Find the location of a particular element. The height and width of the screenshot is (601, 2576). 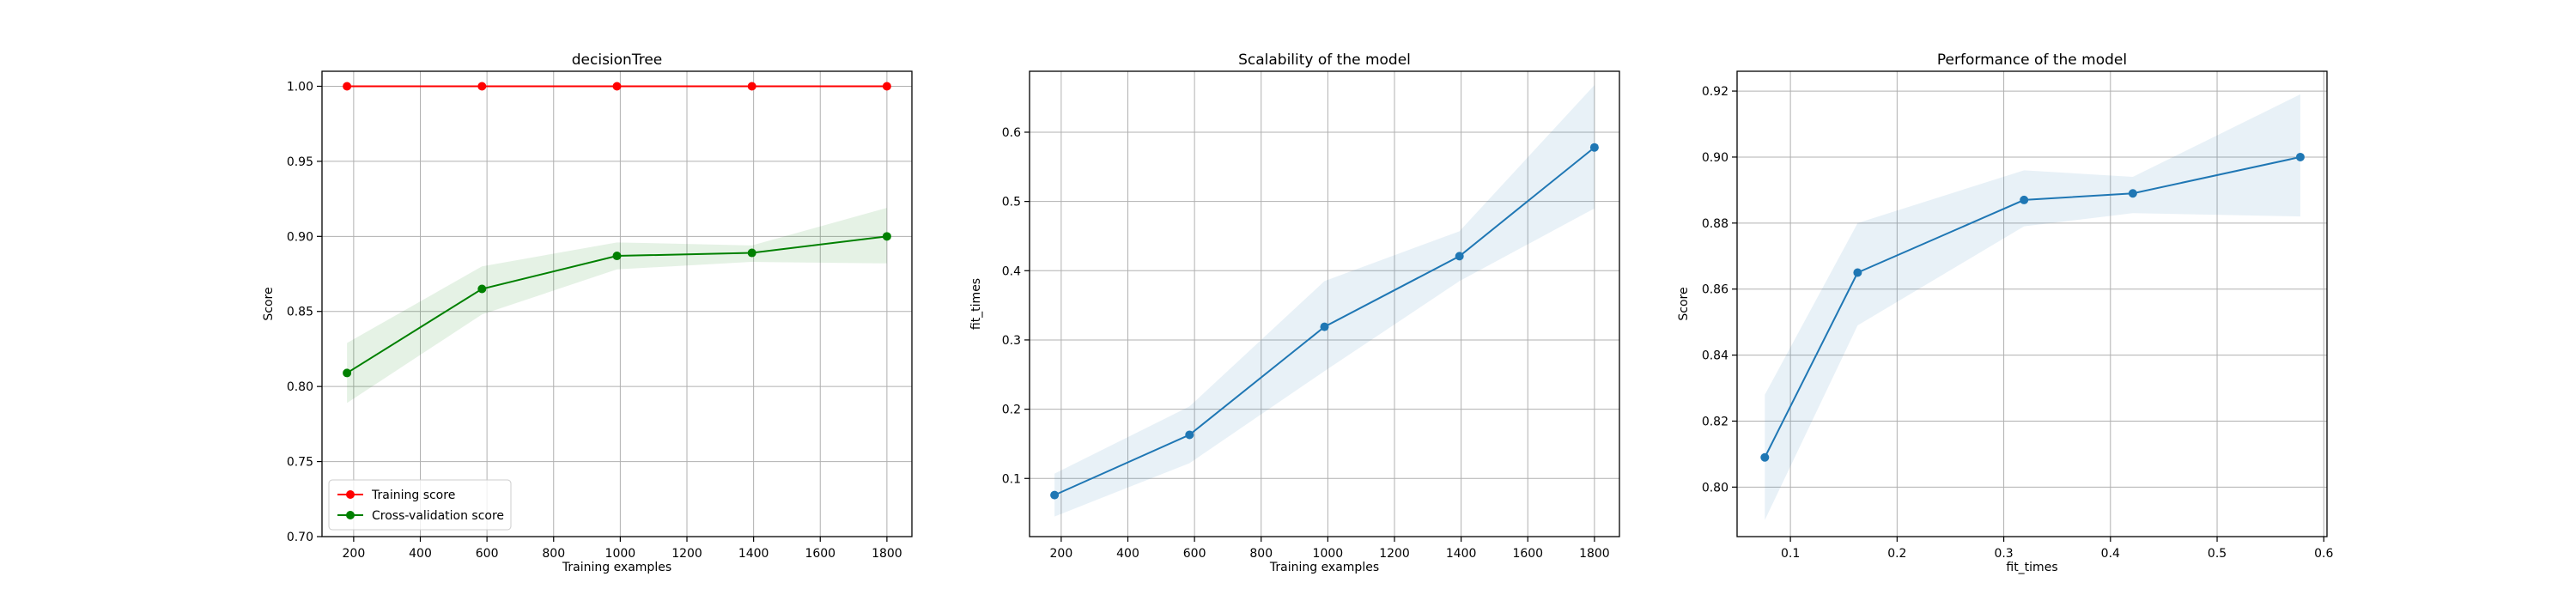

y-axis-label: fit_times is located at coordinates (976, 304).